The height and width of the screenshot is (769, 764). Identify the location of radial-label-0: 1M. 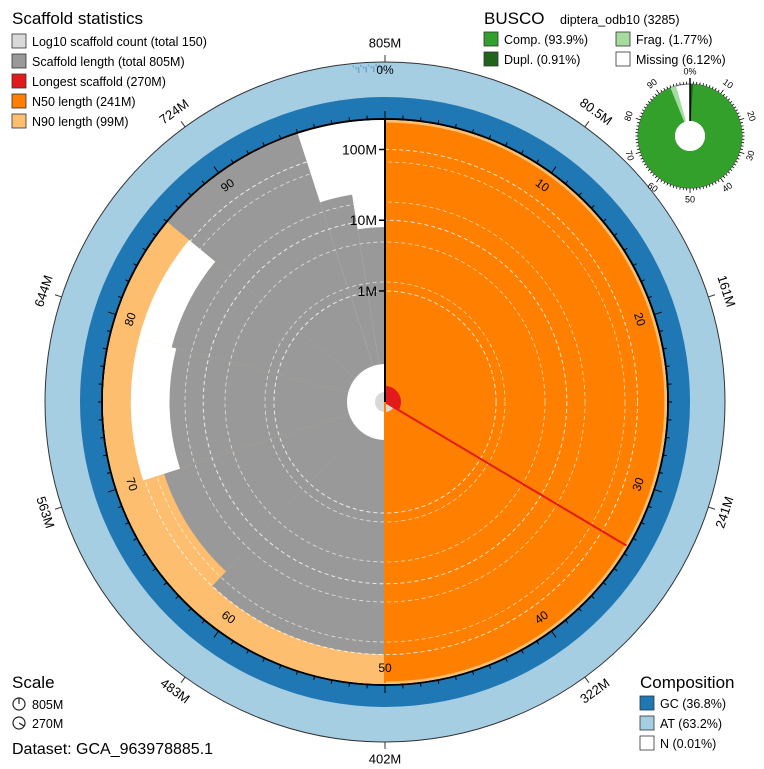
(367, 291).